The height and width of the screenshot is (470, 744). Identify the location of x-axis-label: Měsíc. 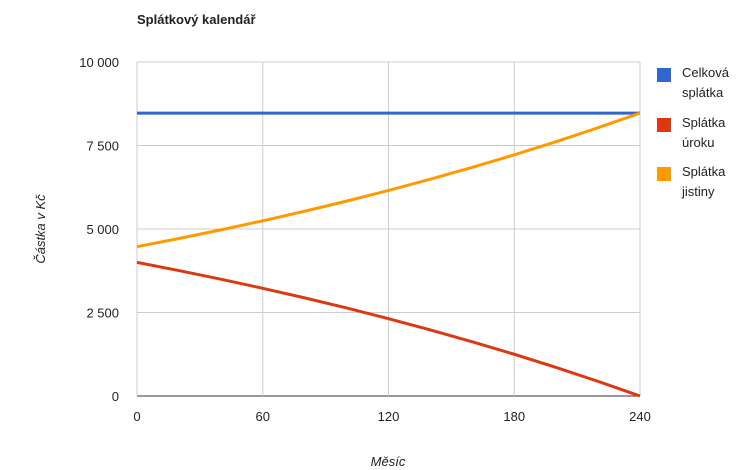
(388, 461).